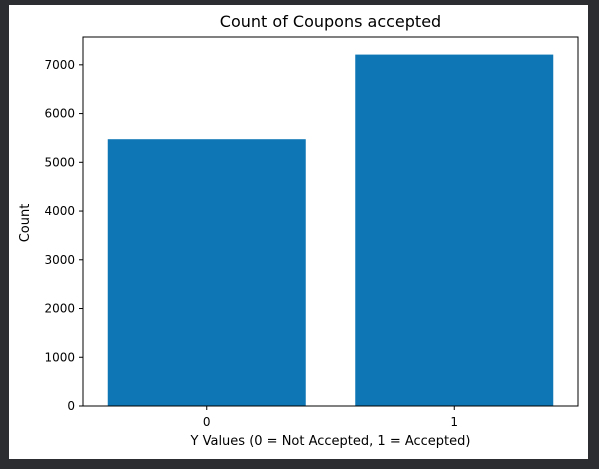  Describe the element at coordinates (25, 223) in the screenshot. I see `y-axis-label: Count` at that location.